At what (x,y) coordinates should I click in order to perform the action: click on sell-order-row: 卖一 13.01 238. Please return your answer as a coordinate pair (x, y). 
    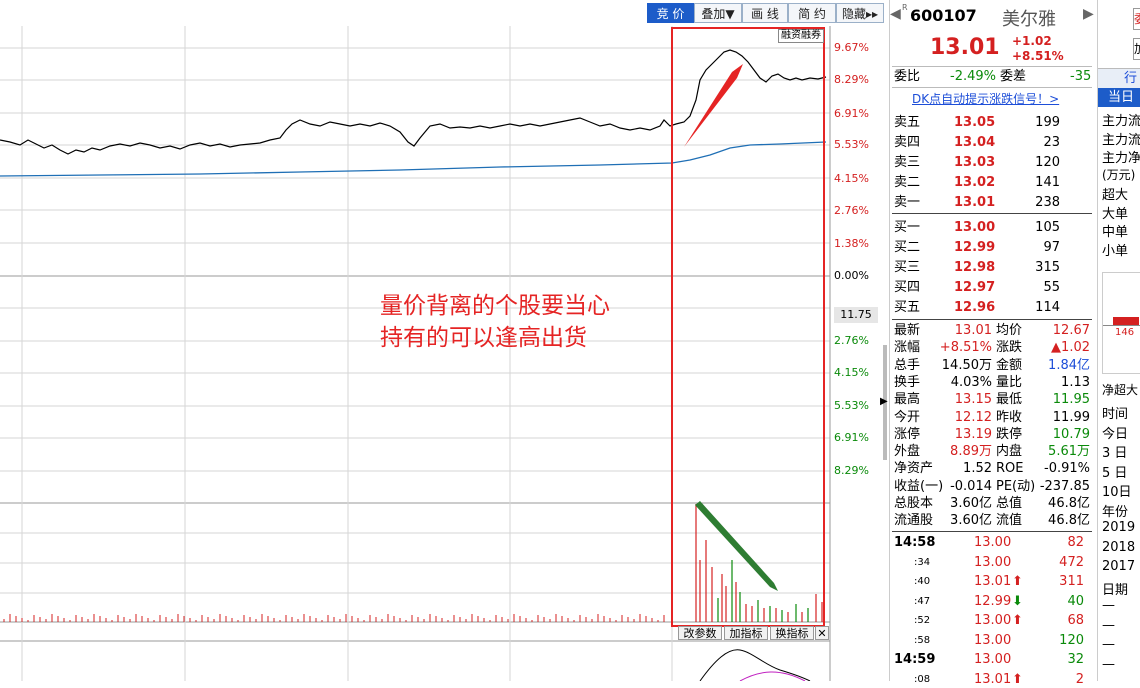
    Looking at the image, I should click on (993, 202).